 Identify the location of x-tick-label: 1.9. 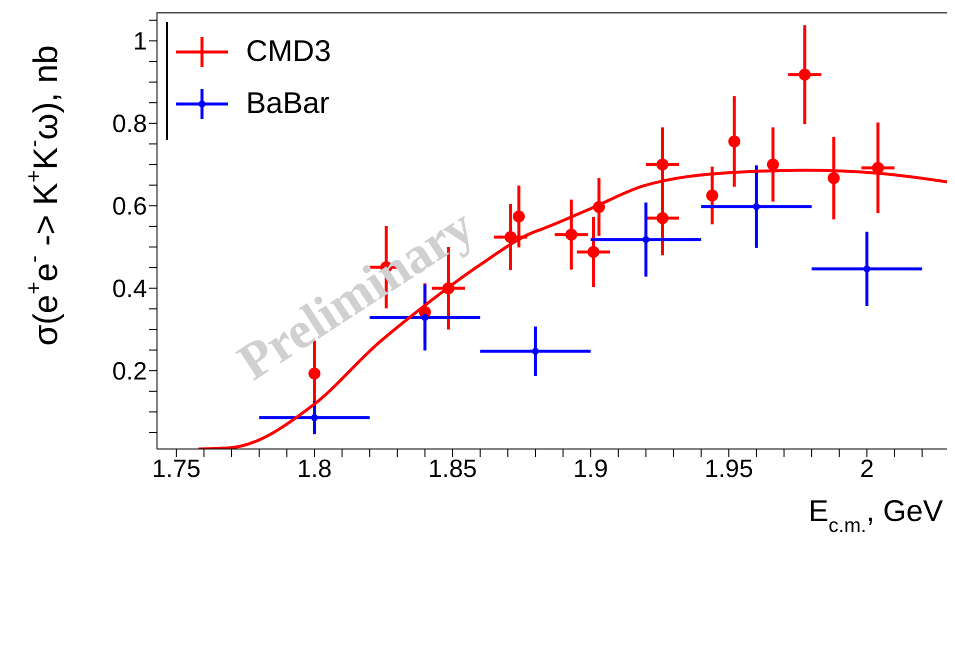
(590, 468).